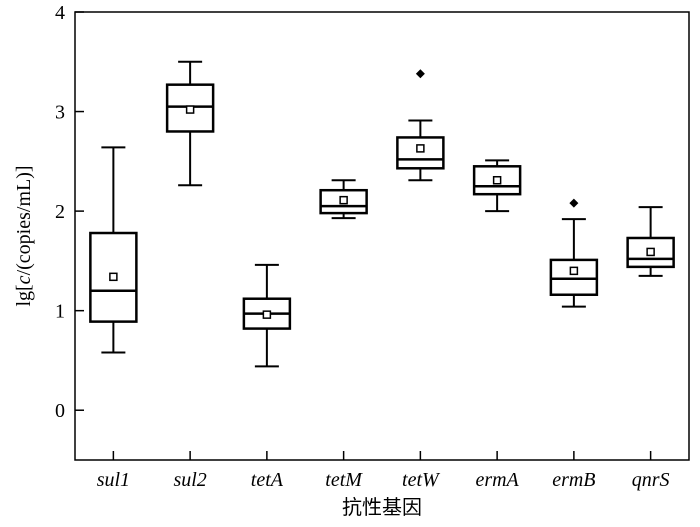 Image resolution: width=700 pixels, height=527 pixels. Describe the element at coordinates (24, 220) in the screenshot. I see `y-axis-title-suffix: /(copies/mL)]` at that location.